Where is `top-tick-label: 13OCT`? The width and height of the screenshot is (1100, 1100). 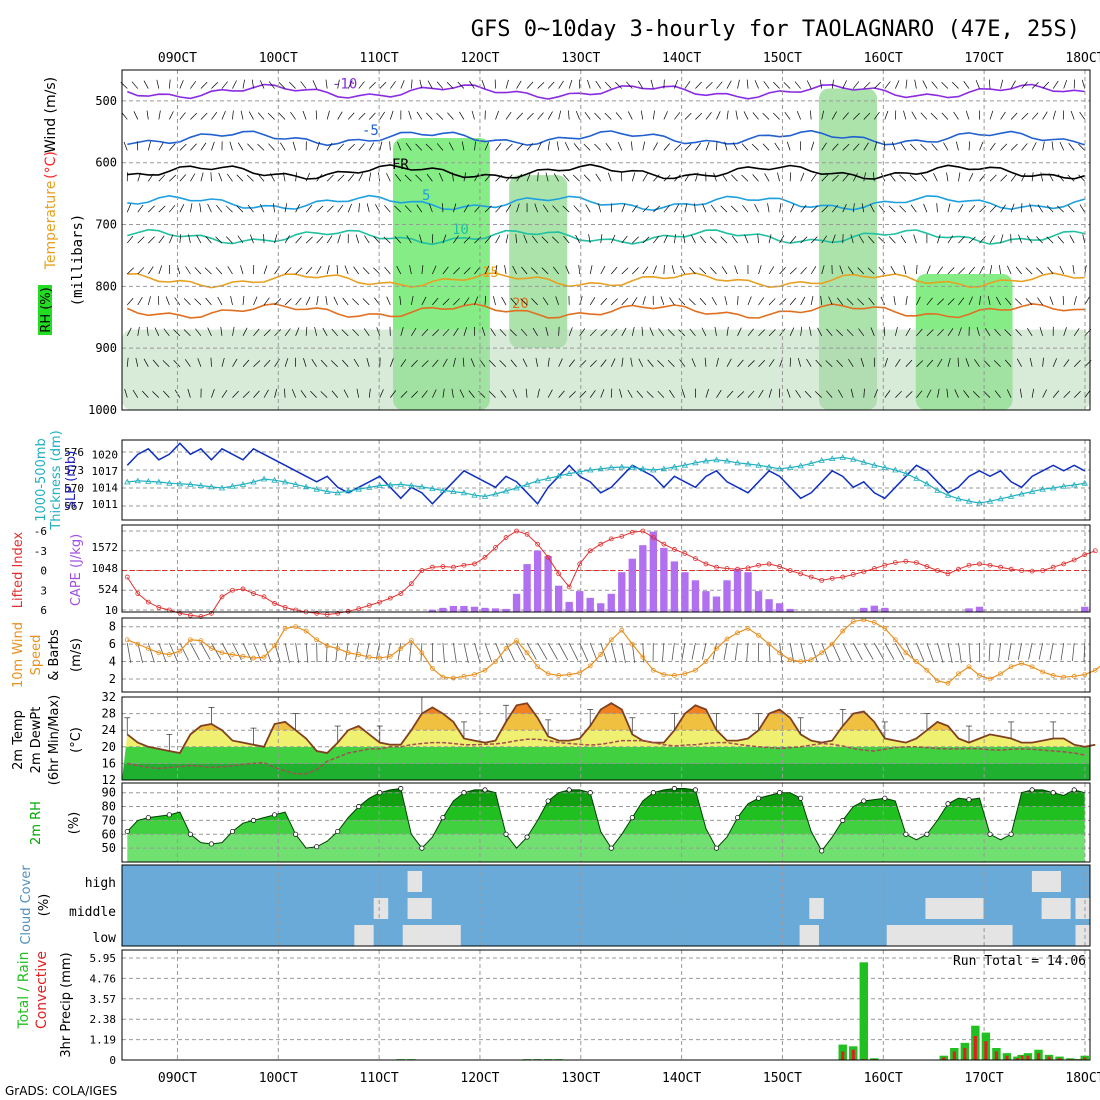
top-tick-label: 13OCT is located at coordinates (580, 58).